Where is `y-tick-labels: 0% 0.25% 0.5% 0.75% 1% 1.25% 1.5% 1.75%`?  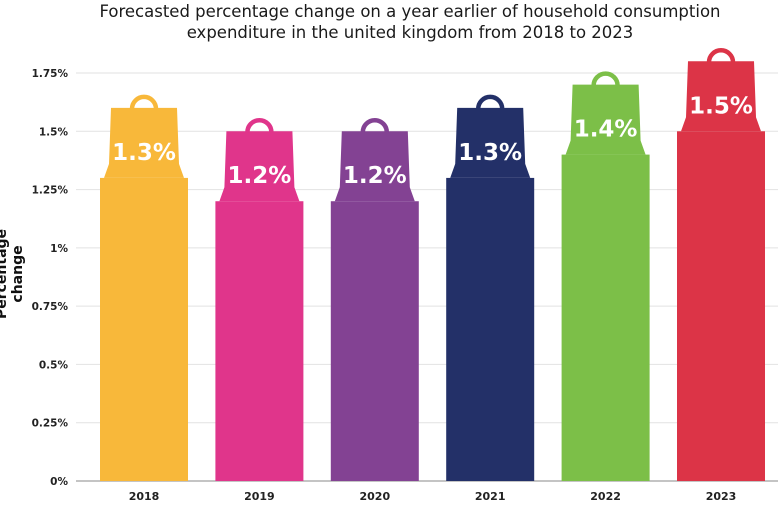 y-tick-labels: 0% 0.25% 0.5% 0.75% 1% 1.25% 1.5% 1.75% is located at coordinates (50, 278).